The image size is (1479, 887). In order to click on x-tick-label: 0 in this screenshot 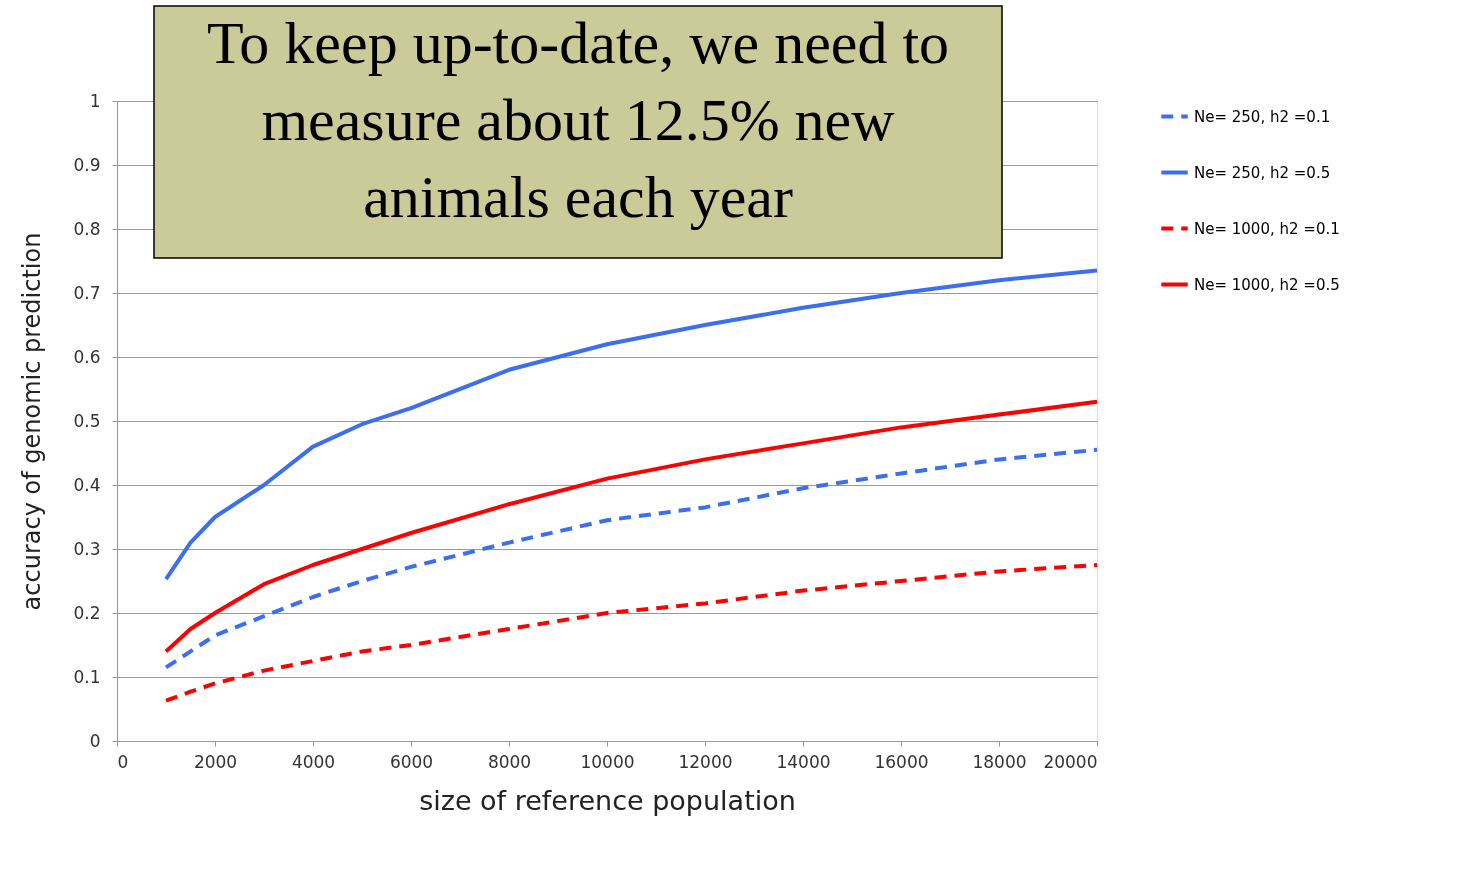, I will do `click(123, 761)`.